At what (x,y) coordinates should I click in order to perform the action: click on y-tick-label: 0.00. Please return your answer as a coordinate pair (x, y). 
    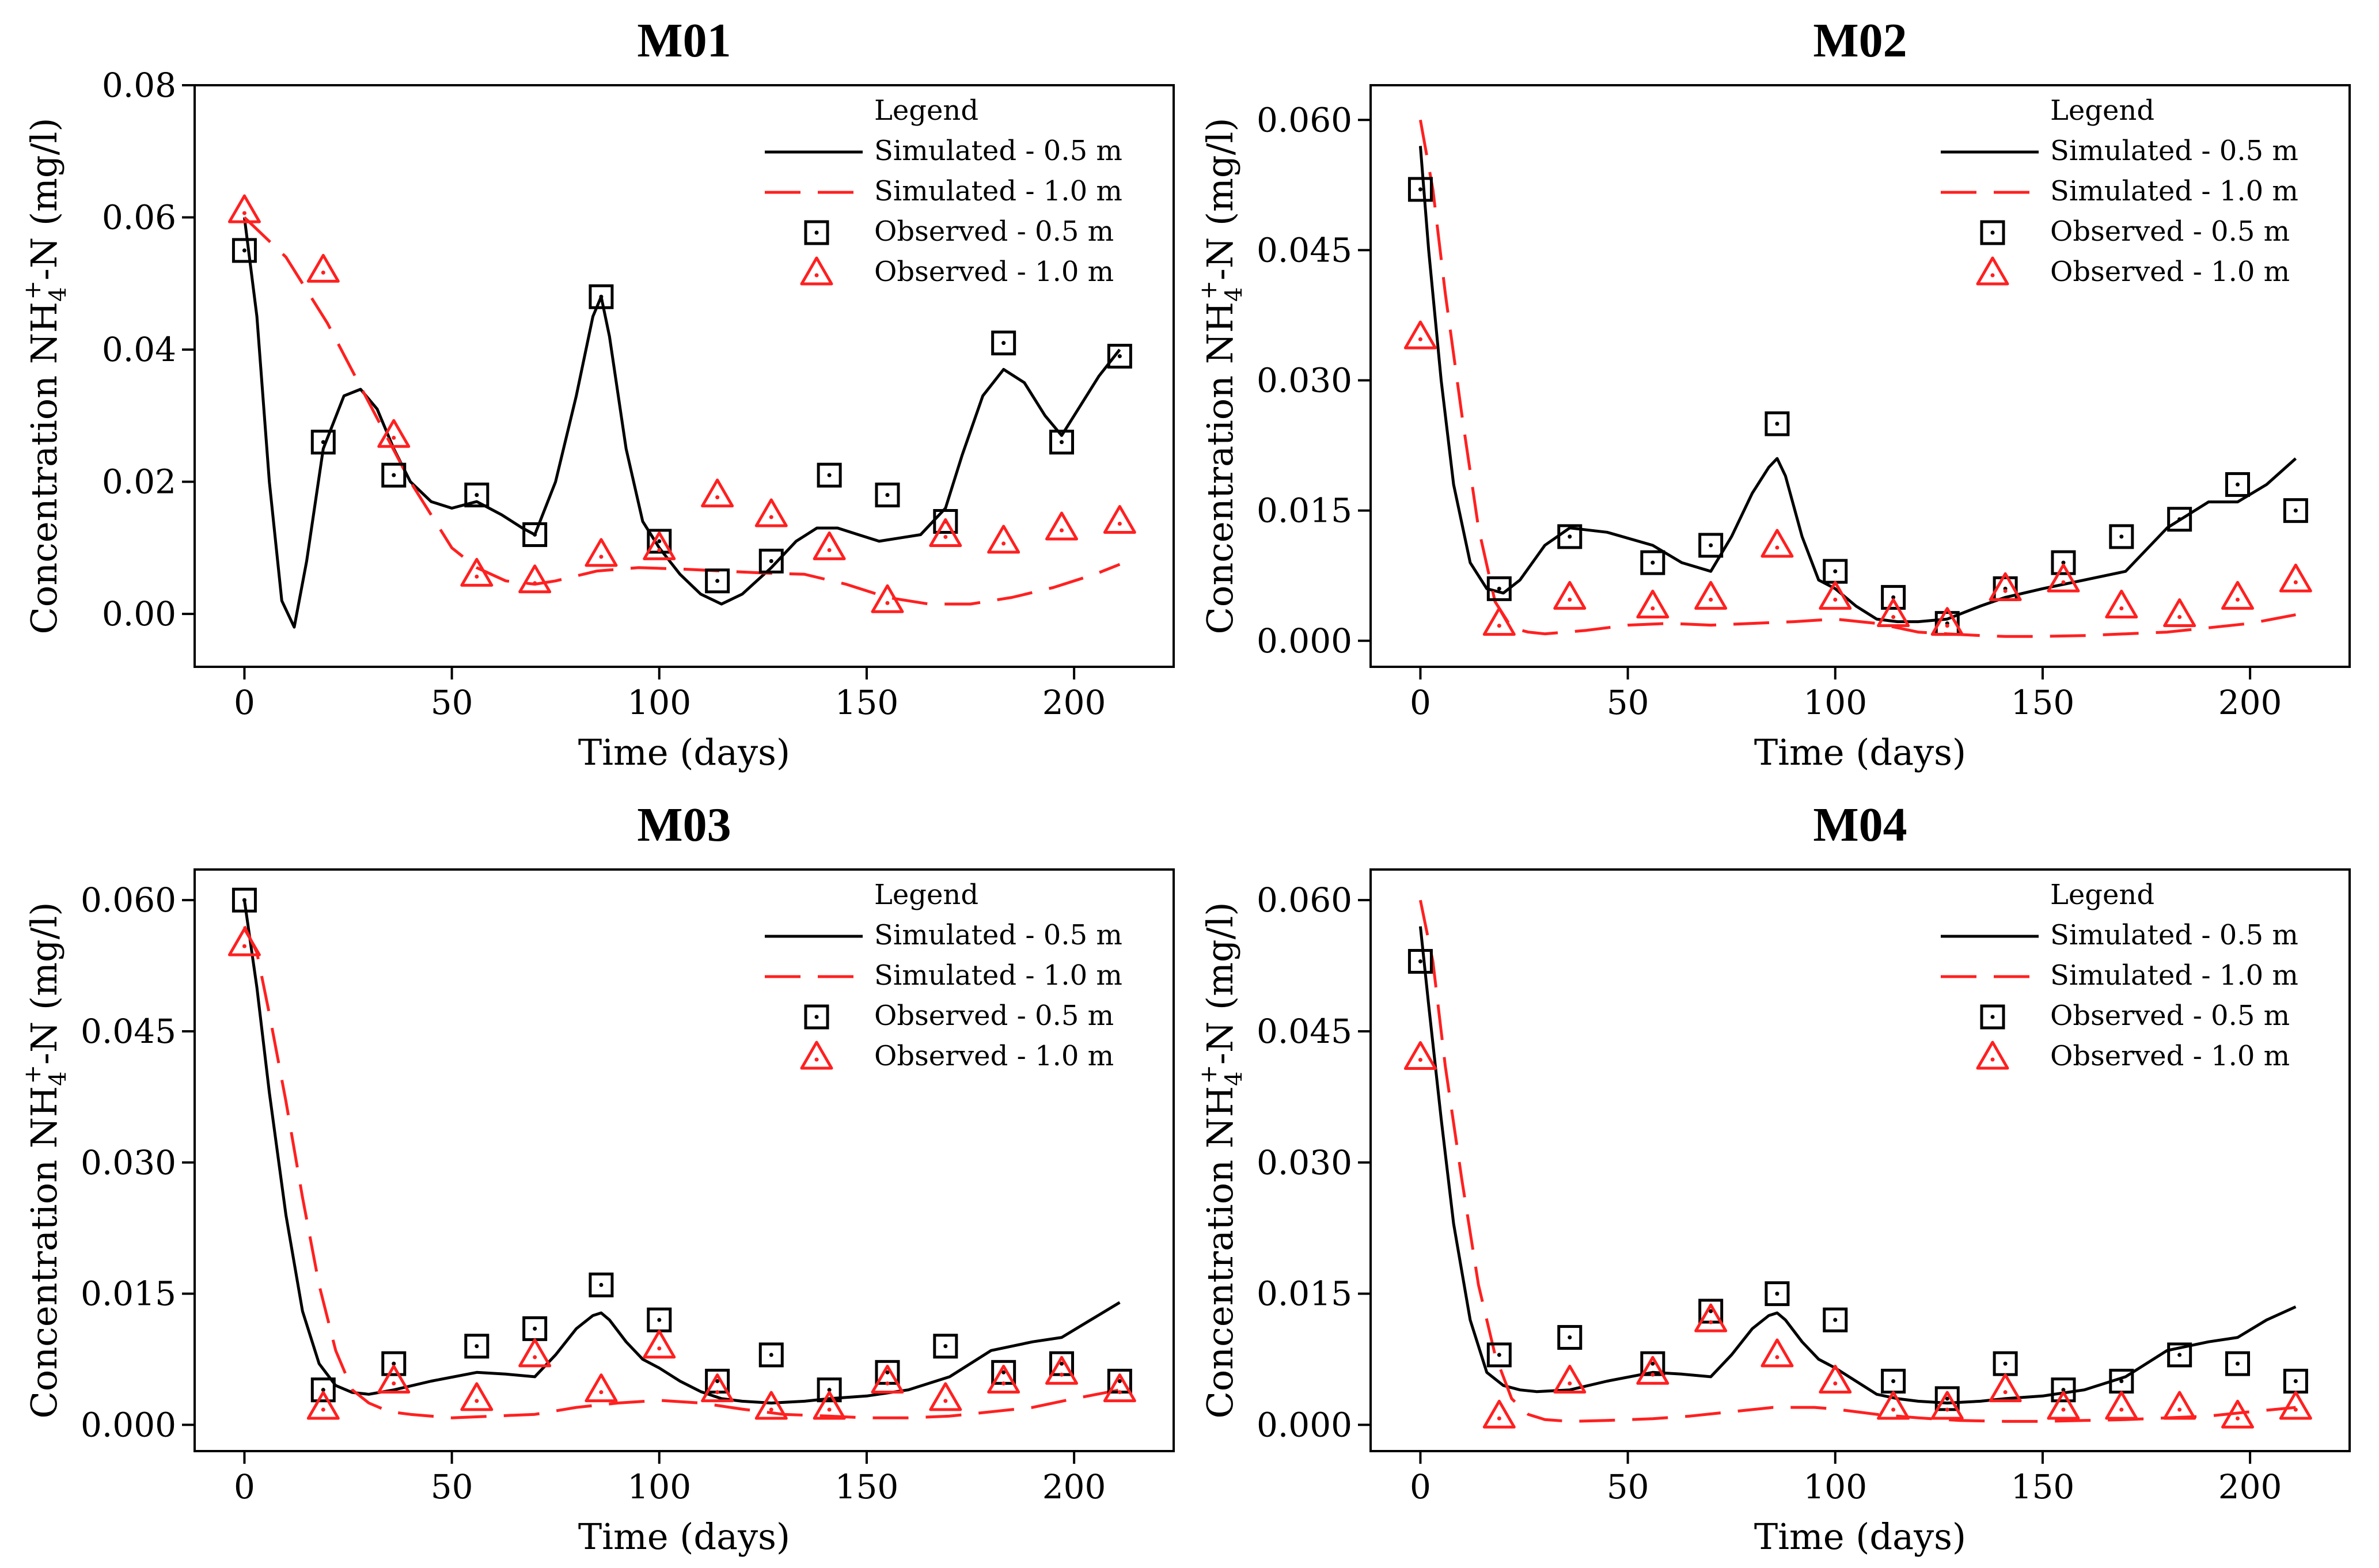
    Looking at the image, I should click on (139, 613).